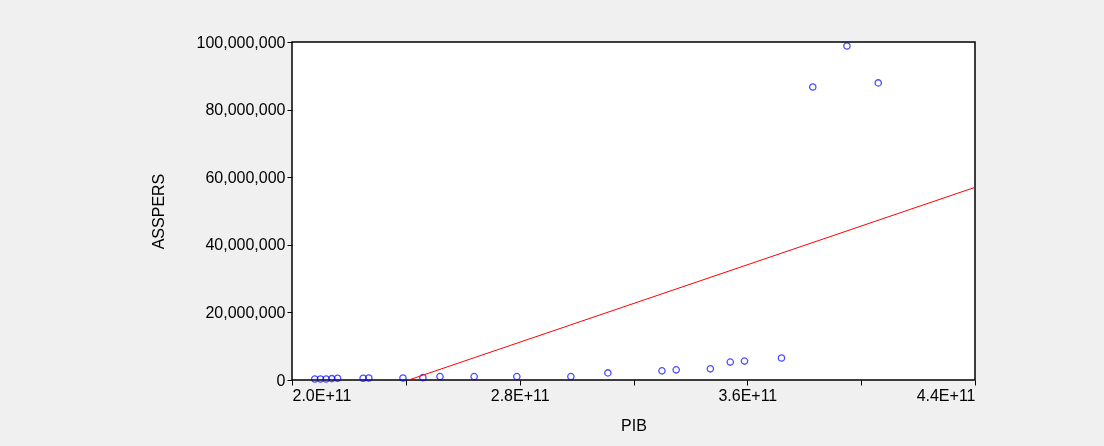  What do you see at coordinates (281, 380) in the screenshot?
I see `y-tick-label: 0` at bounding box center [281, 380].